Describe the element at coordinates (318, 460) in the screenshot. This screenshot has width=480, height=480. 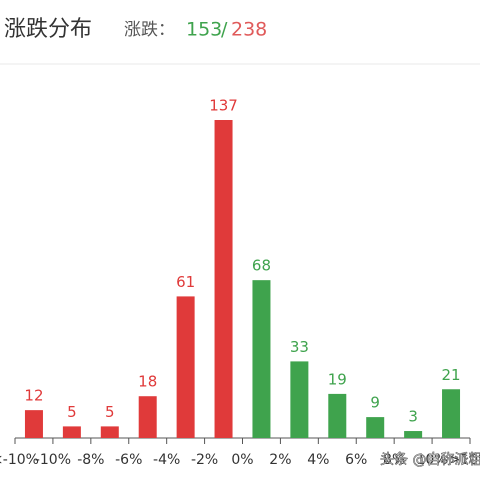
I see `x-tick-label: 4%` at that location.